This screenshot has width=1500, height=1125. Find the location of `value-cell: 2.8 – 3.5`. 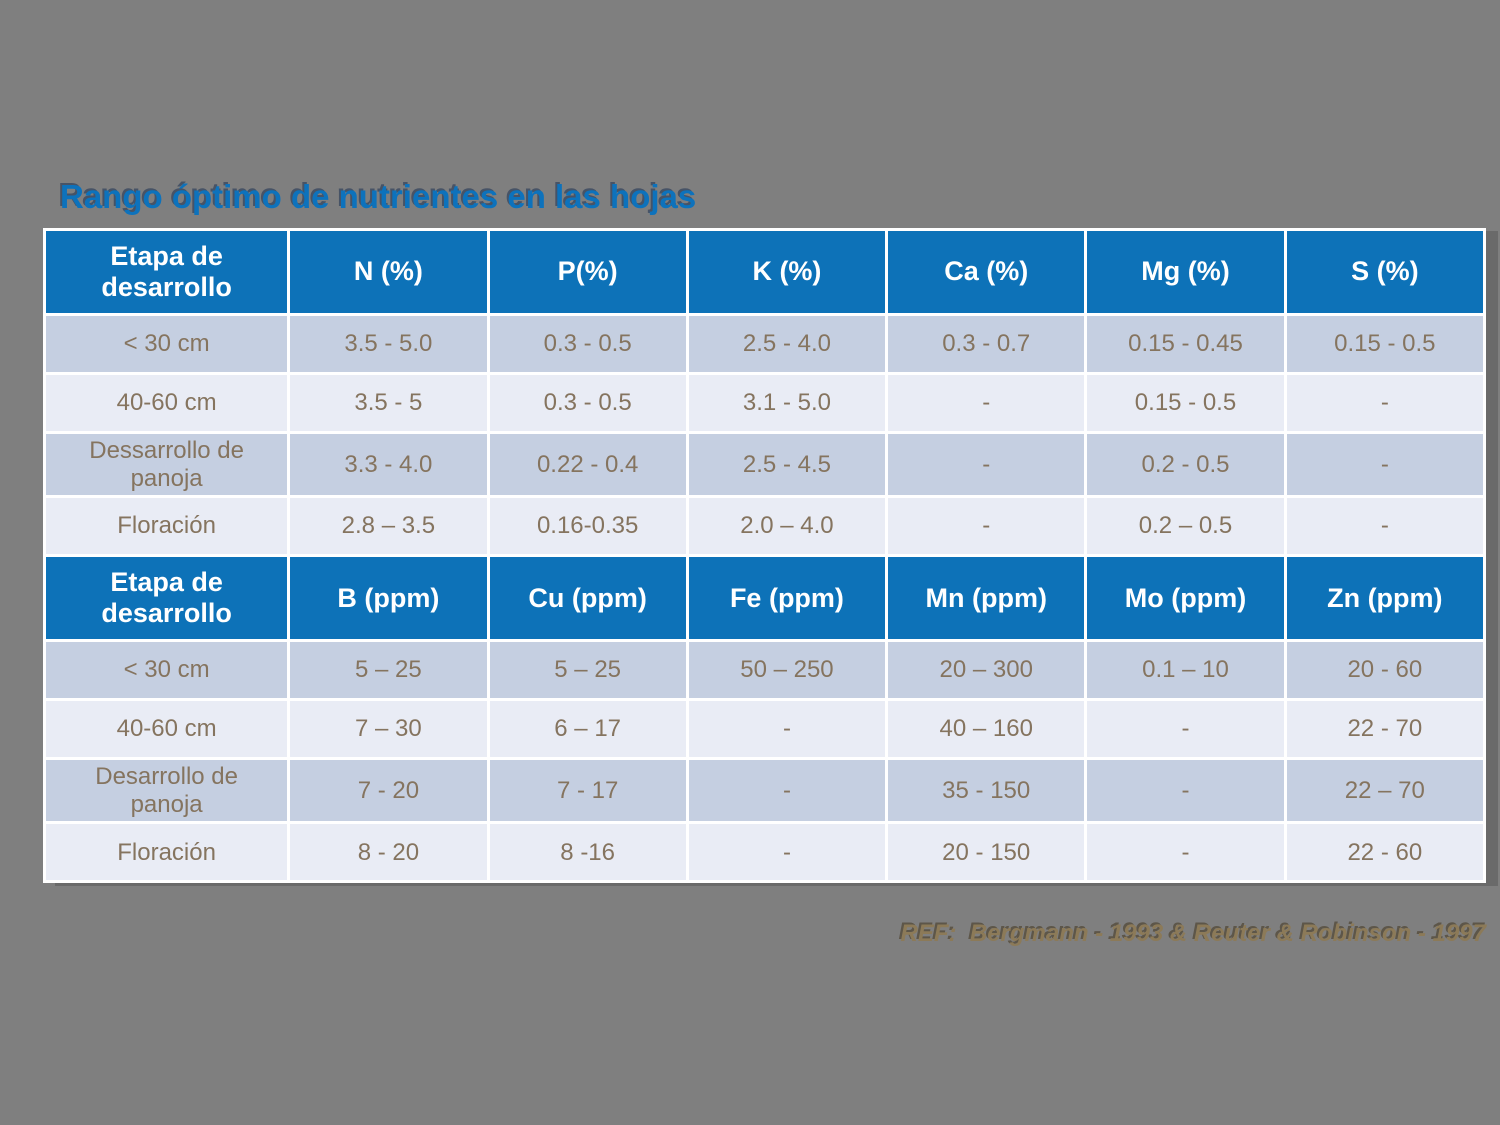

value-cell: 2.8 – 3.5 is located at coordinates (388, 526).